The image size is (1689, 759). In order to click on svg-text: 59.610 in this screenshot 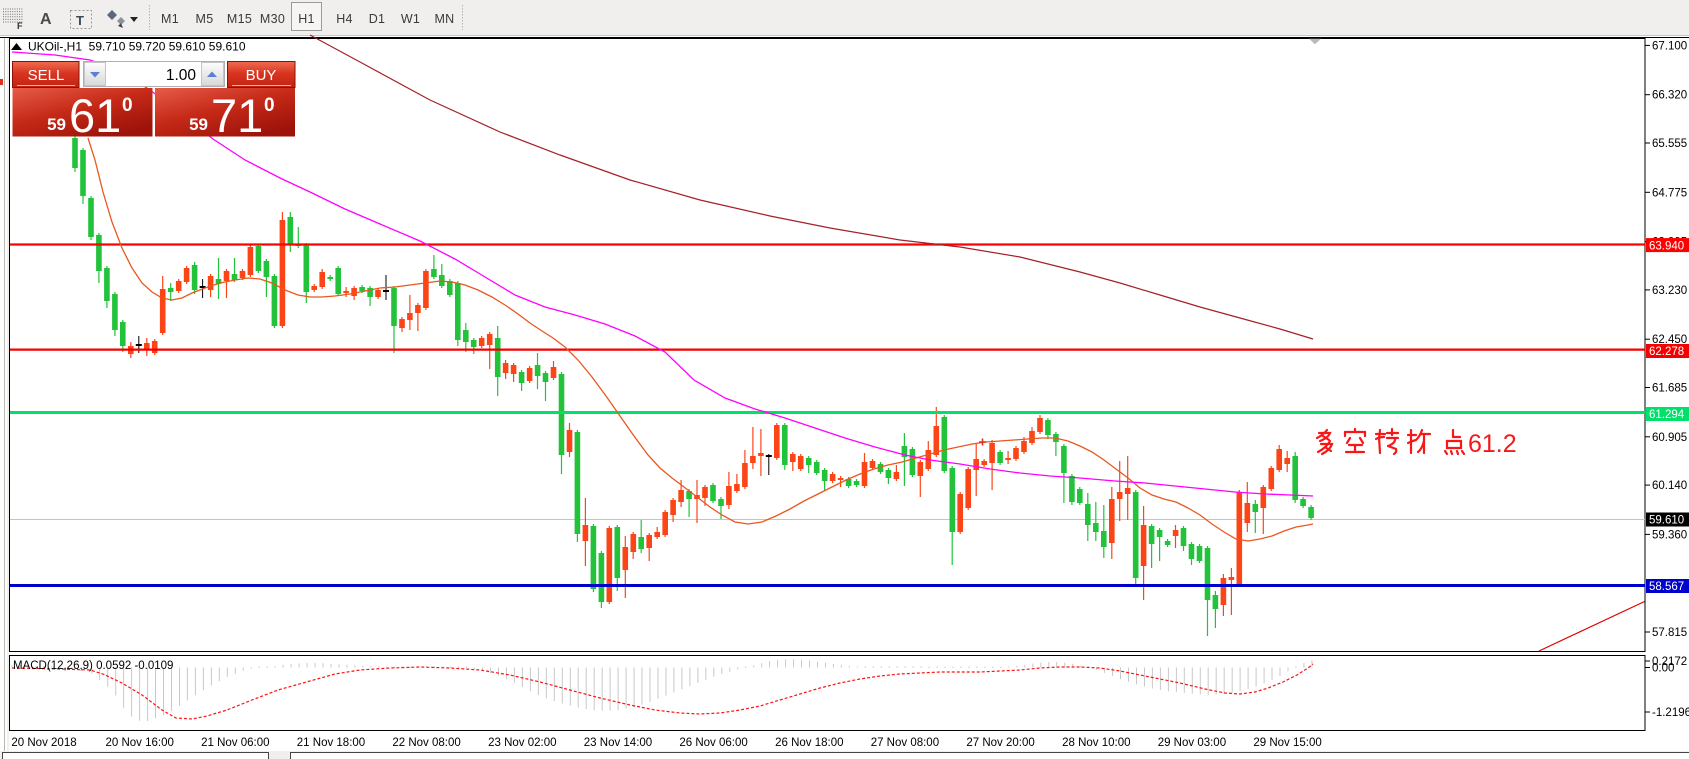, I will do `click(1666, 521)`.